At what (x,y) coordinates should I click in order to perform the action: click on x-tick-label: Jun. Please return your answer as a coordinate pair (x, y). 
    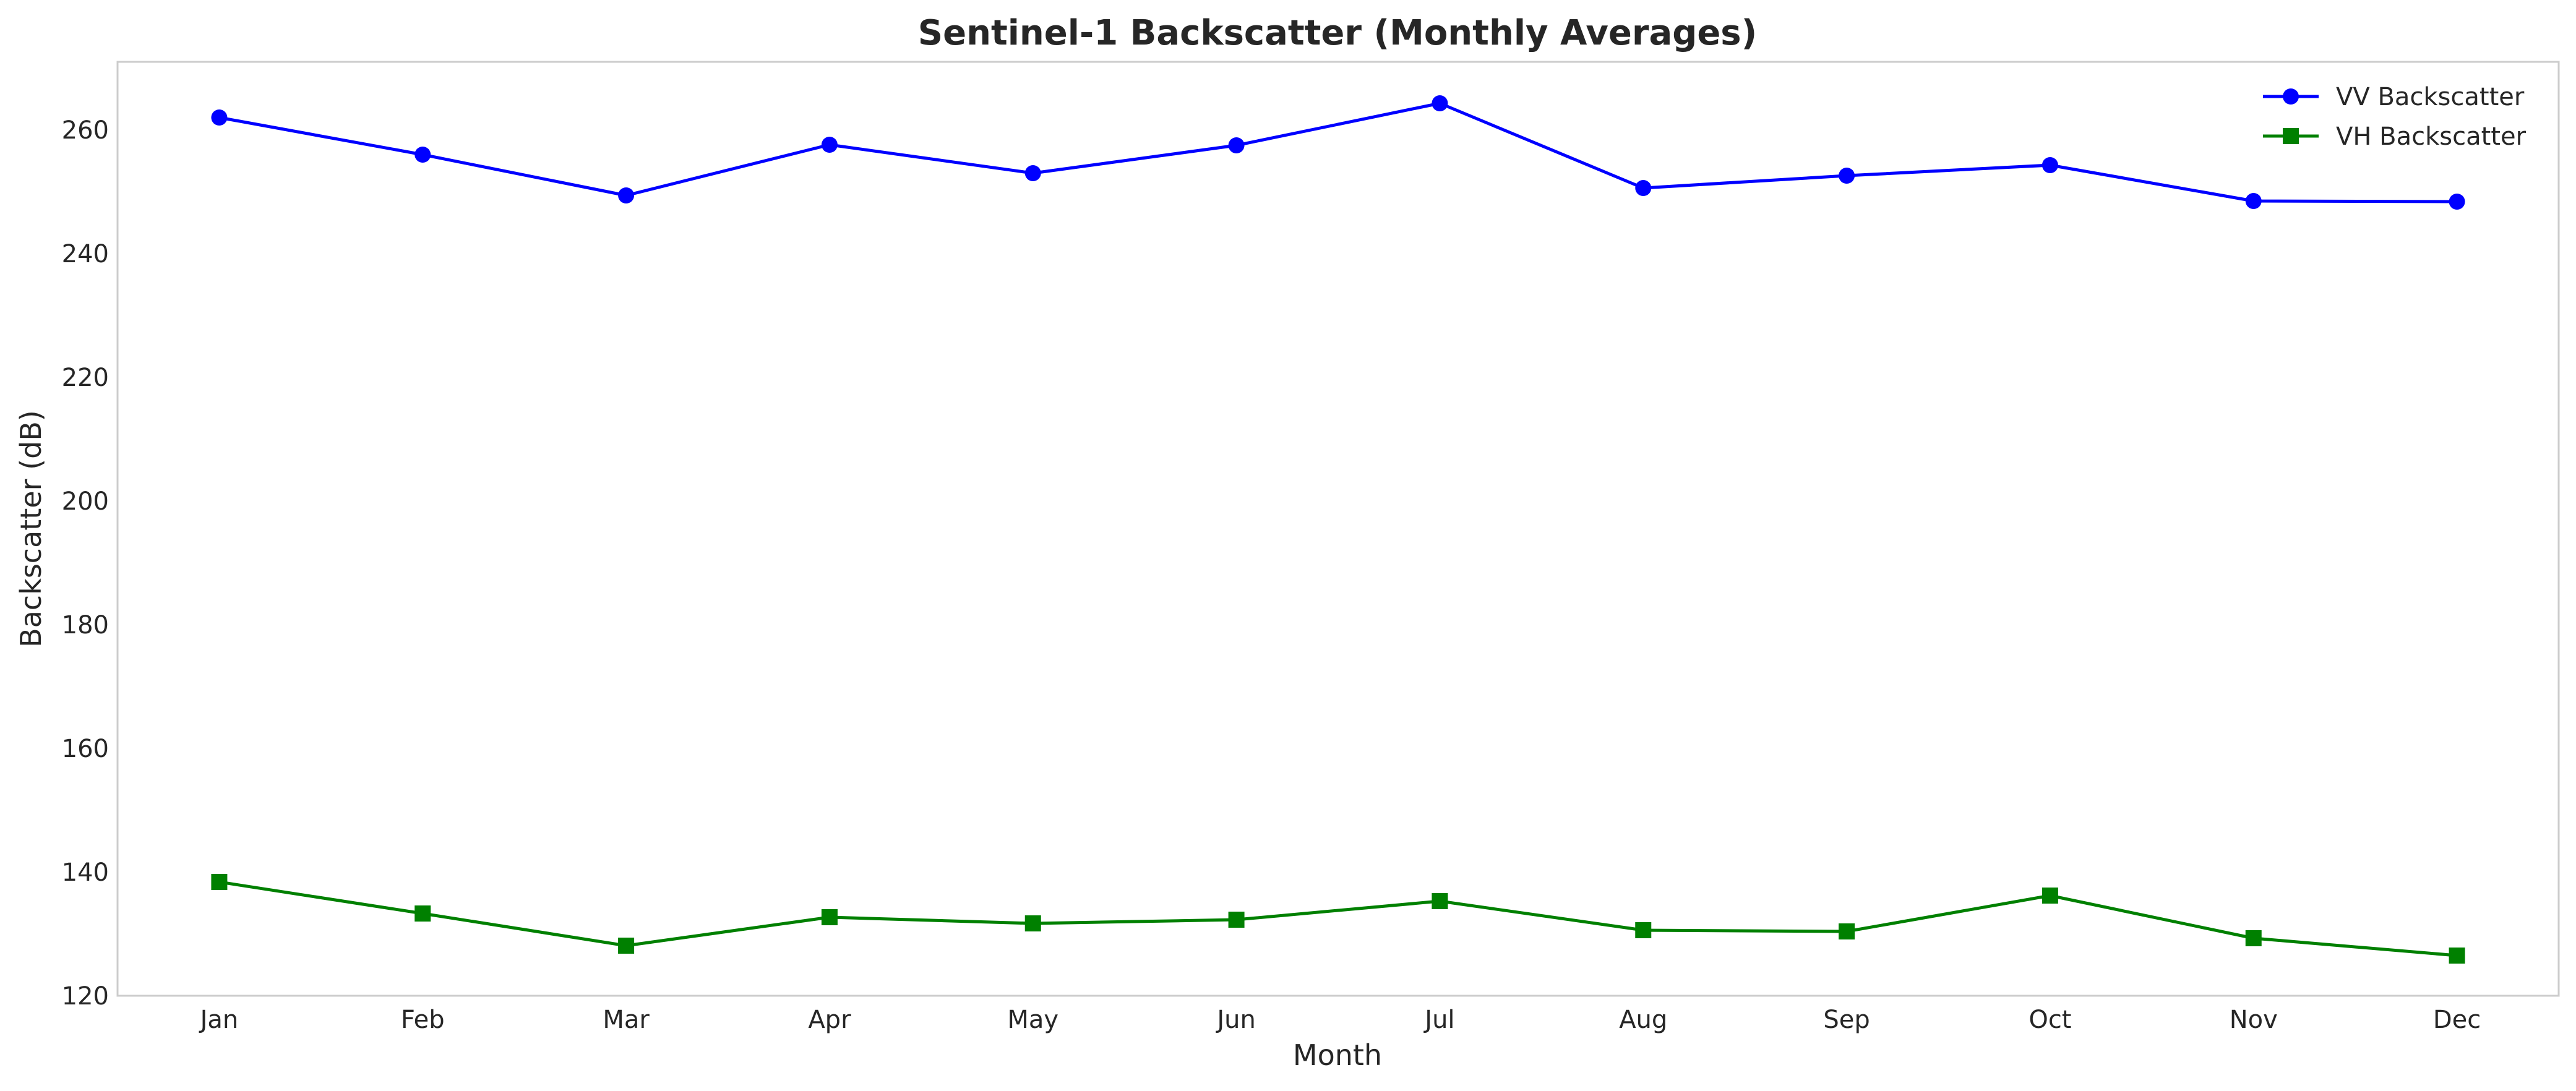
    Looking at the image, I should click on (1235, 1020).